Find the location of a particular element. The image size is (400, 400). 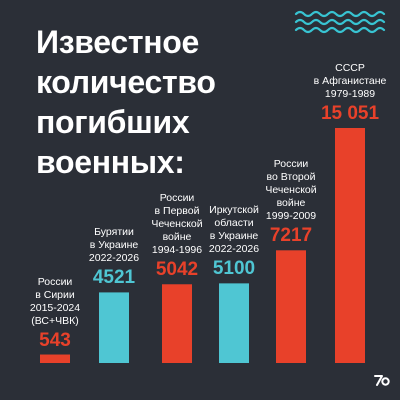

category-label: России во Второй Чеченской войне 1999-2009 is located at coordinates (291, 190).